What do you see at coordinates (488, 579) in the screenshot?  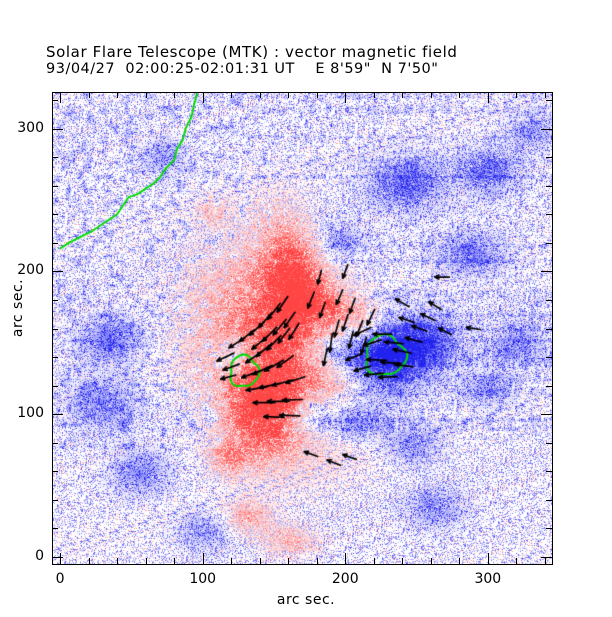 I see `x-tick-label: 300` at bounding box center [488, 579].